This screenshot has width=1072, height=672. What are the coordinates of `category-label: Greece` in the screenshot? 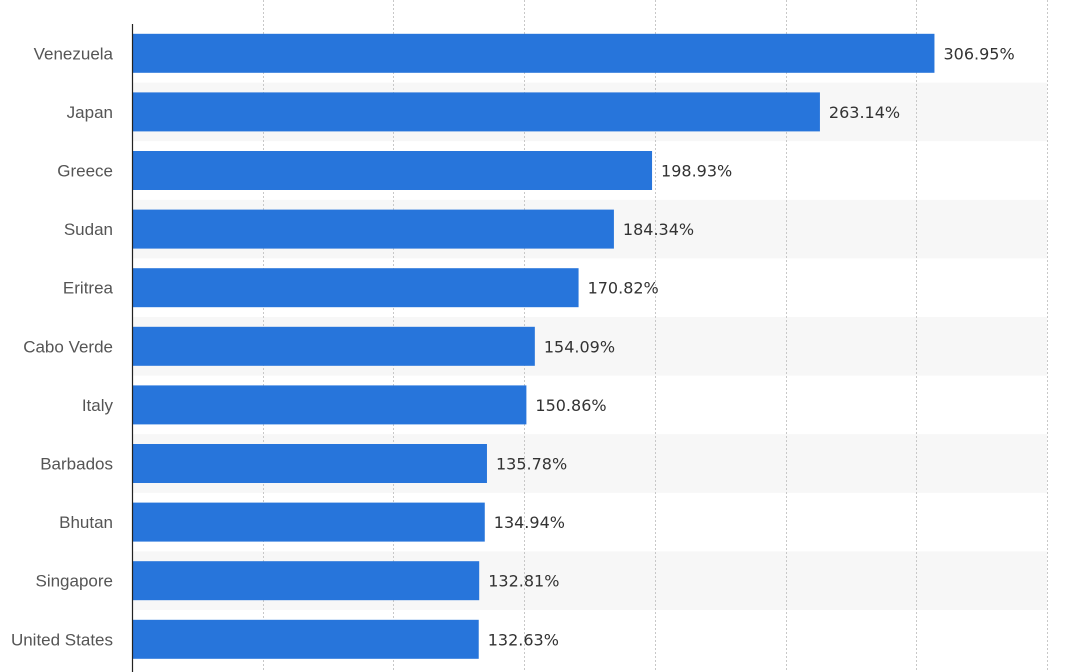 It's located at (85, 171).